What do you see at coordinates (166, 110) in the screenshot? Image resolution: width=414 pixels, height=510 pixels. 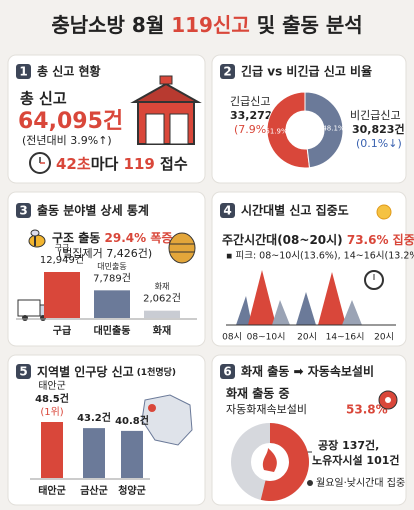 I see `station-icon` at bounding box center [166, 110].